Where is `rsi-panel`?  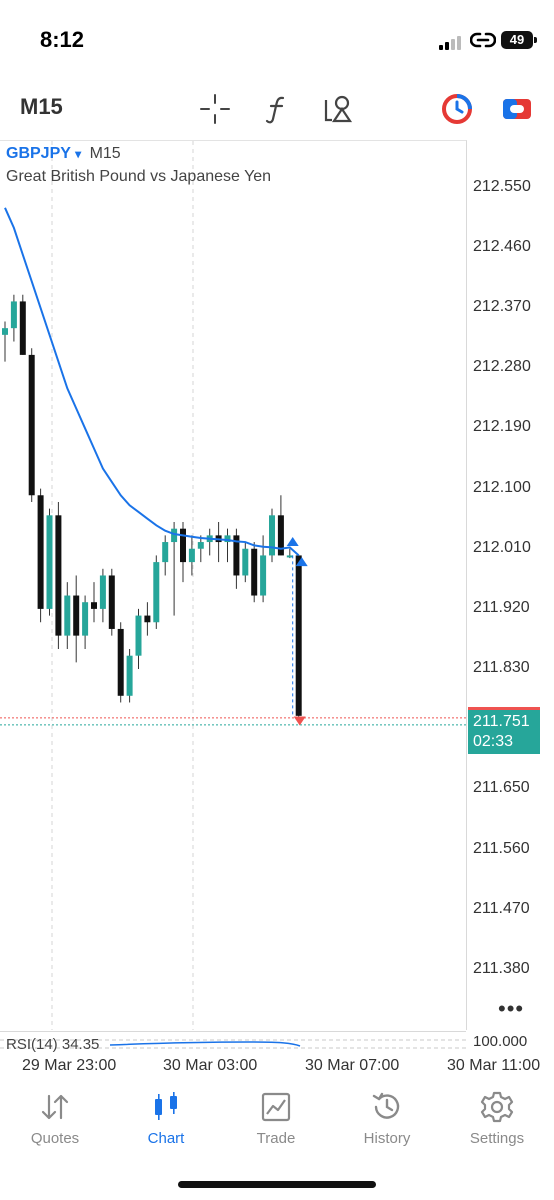 rsi-panel is located at coordinates (233, 1042).